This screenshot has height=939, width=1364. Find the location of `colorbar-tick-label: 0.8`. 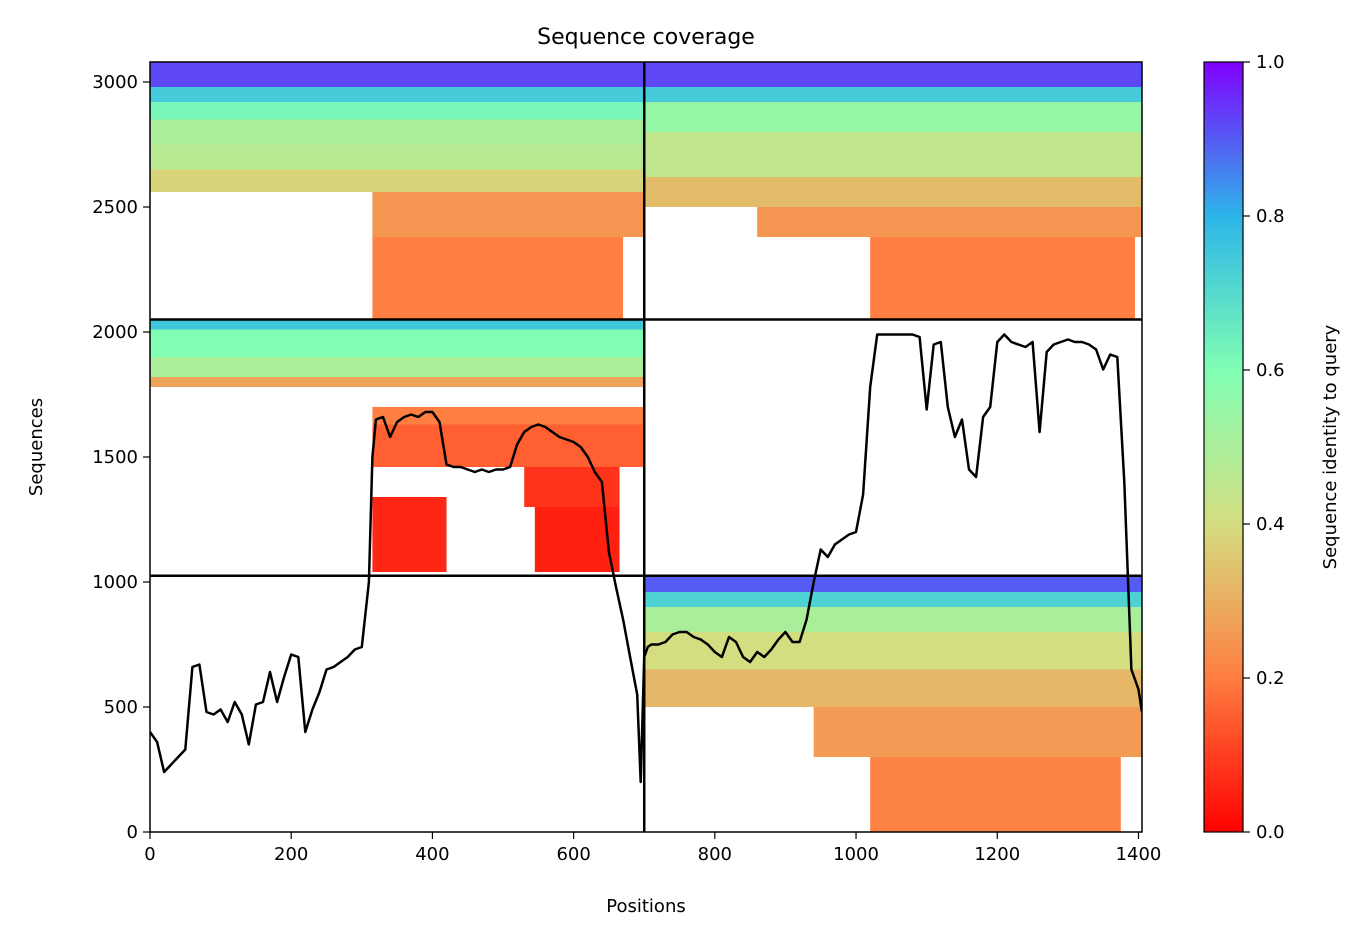

colorbar-tick-label: 0.8 is located at coordinates (1270, 216).